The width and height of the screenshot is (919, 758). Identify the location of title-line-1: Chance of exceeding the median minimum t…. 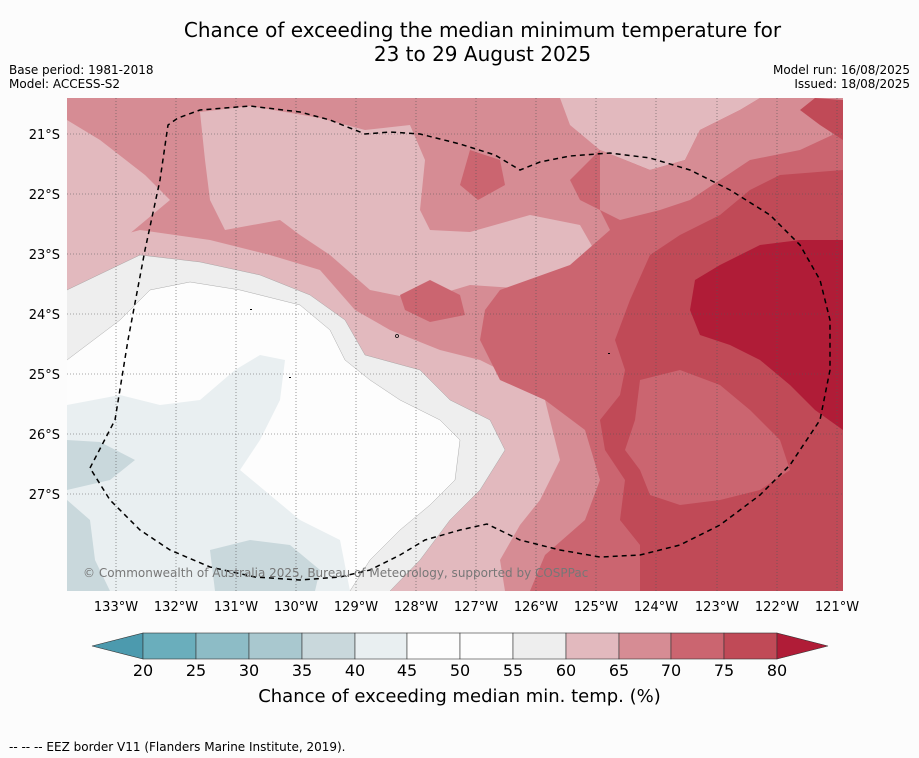
(482, 30).